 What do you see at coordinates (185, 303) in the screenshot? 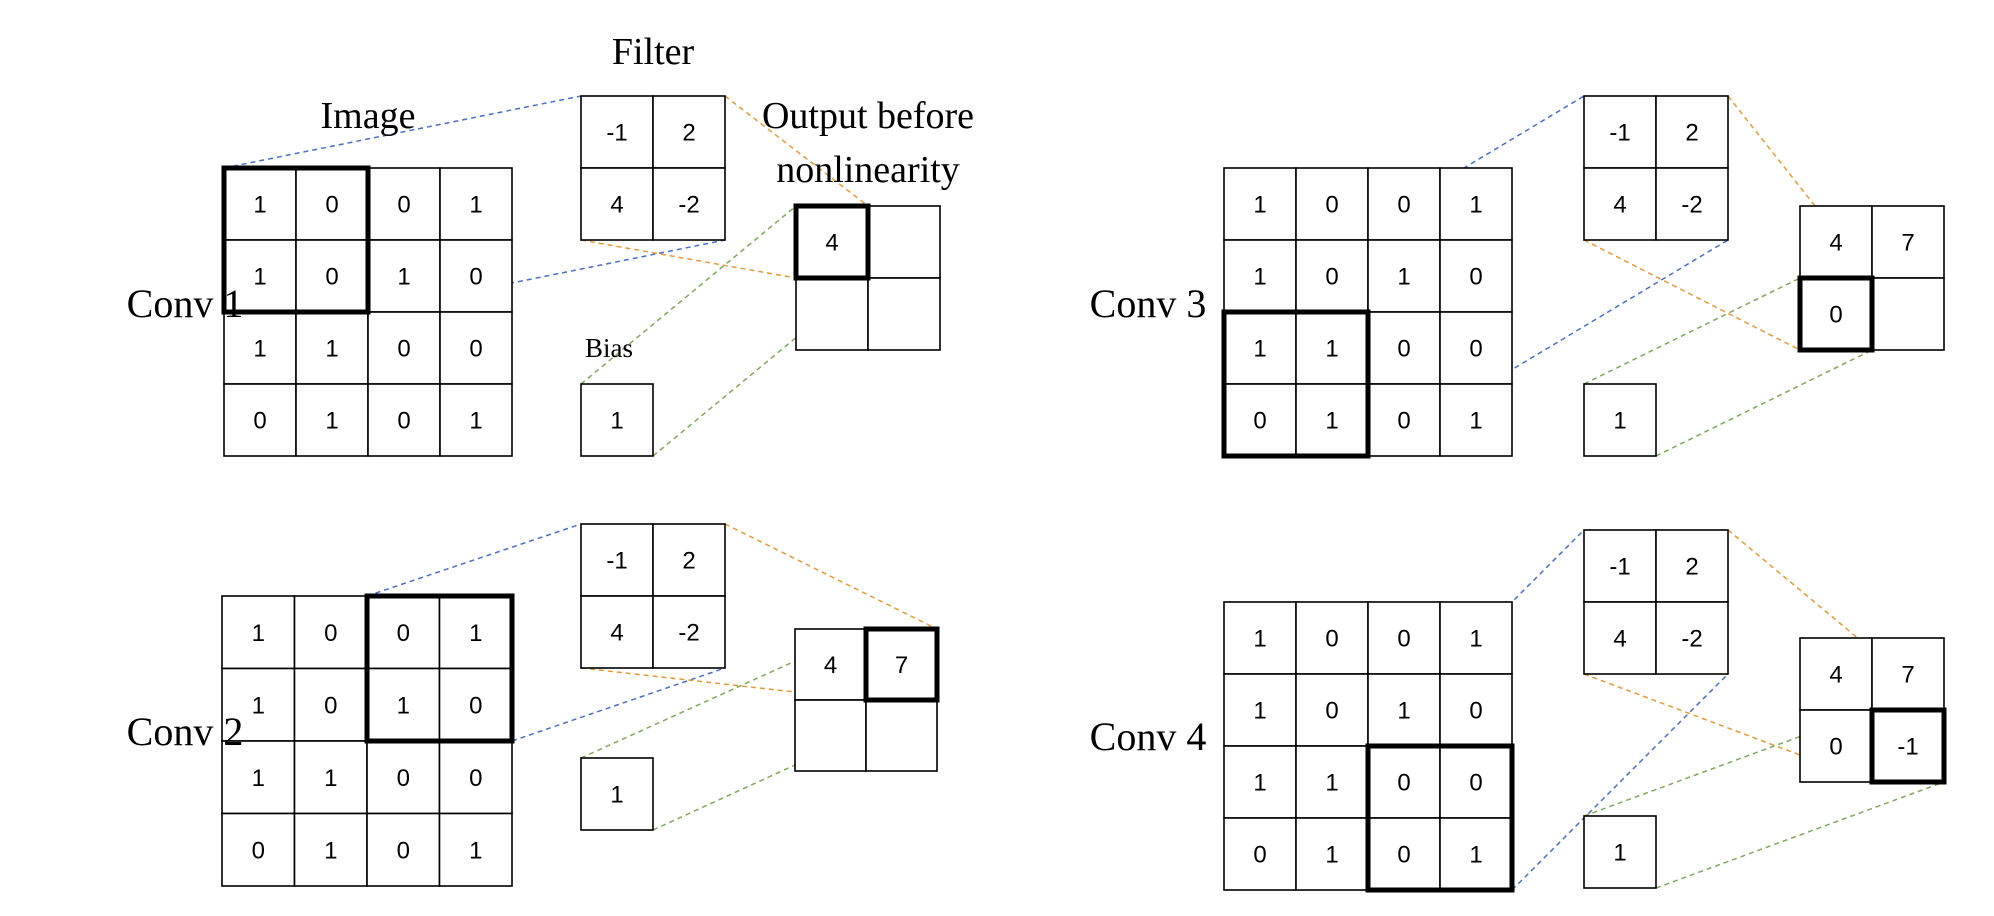
I see `conv-step-title: Conv 1` at bounding box center [185, 303].